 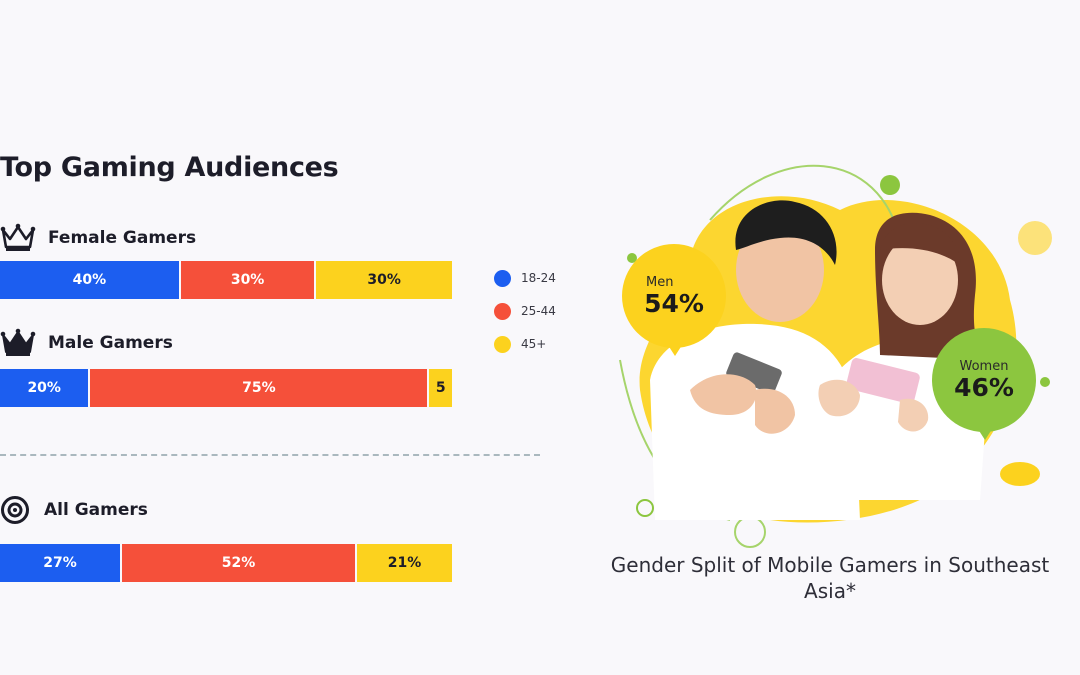 I want to click on legend-label: 45+, so click(x=534, y=344).